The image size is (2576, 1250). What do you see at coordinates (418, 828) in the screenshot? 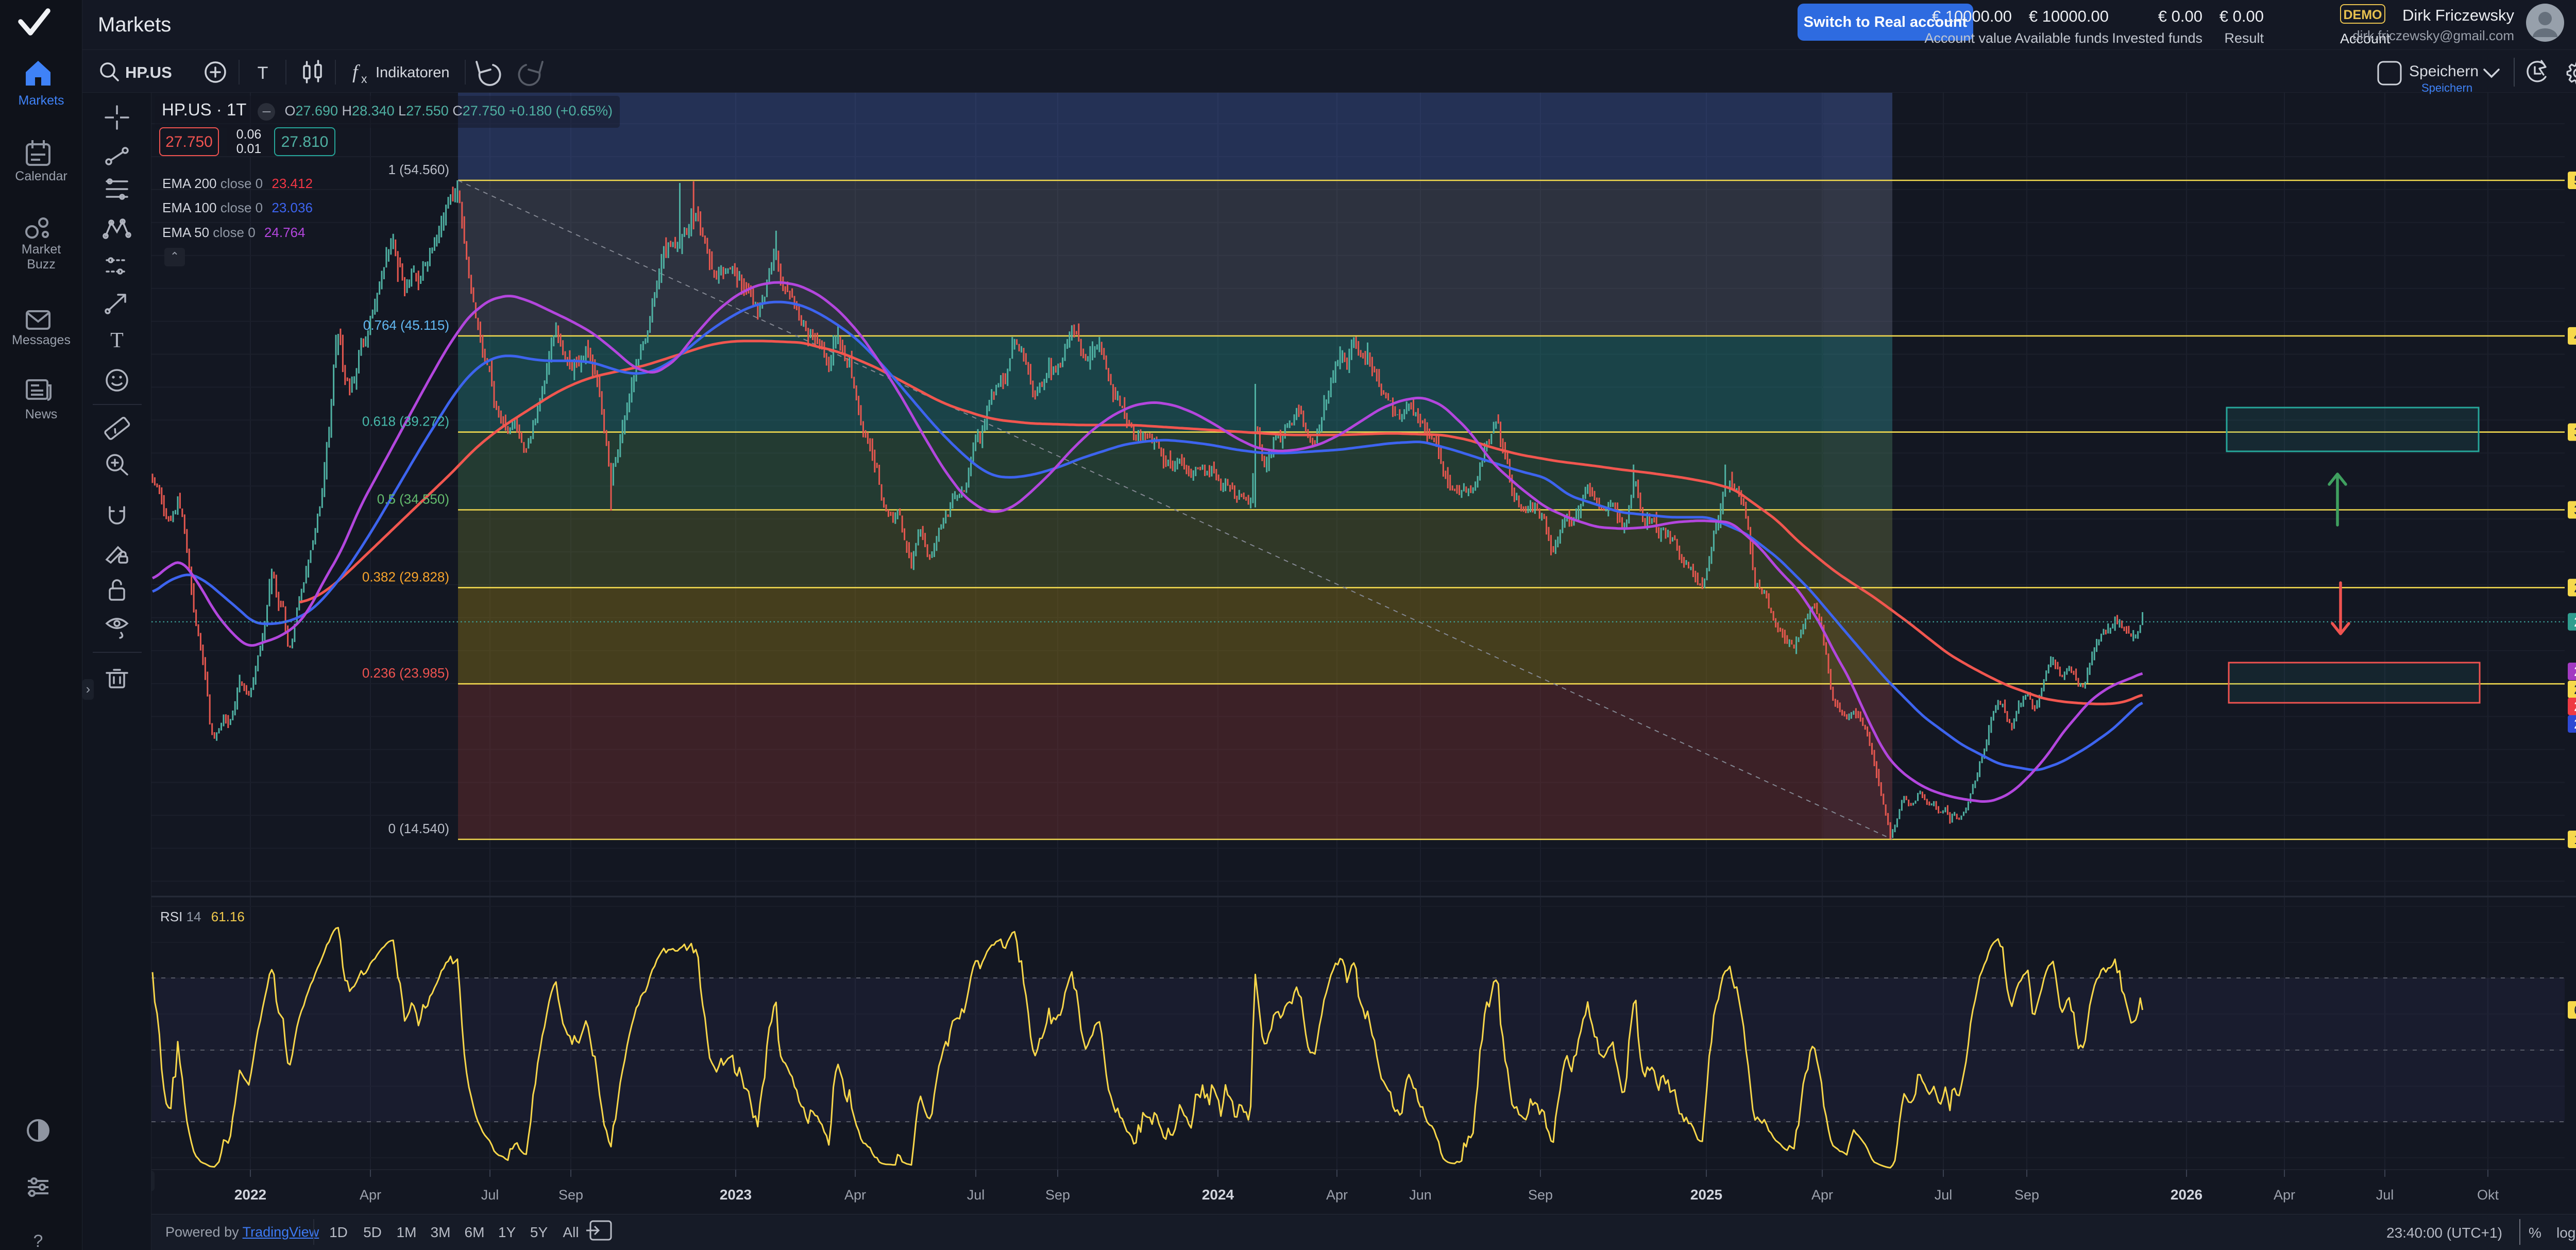
I see `svg-text: 0 (14.540)` at bounding box center [418, 828].